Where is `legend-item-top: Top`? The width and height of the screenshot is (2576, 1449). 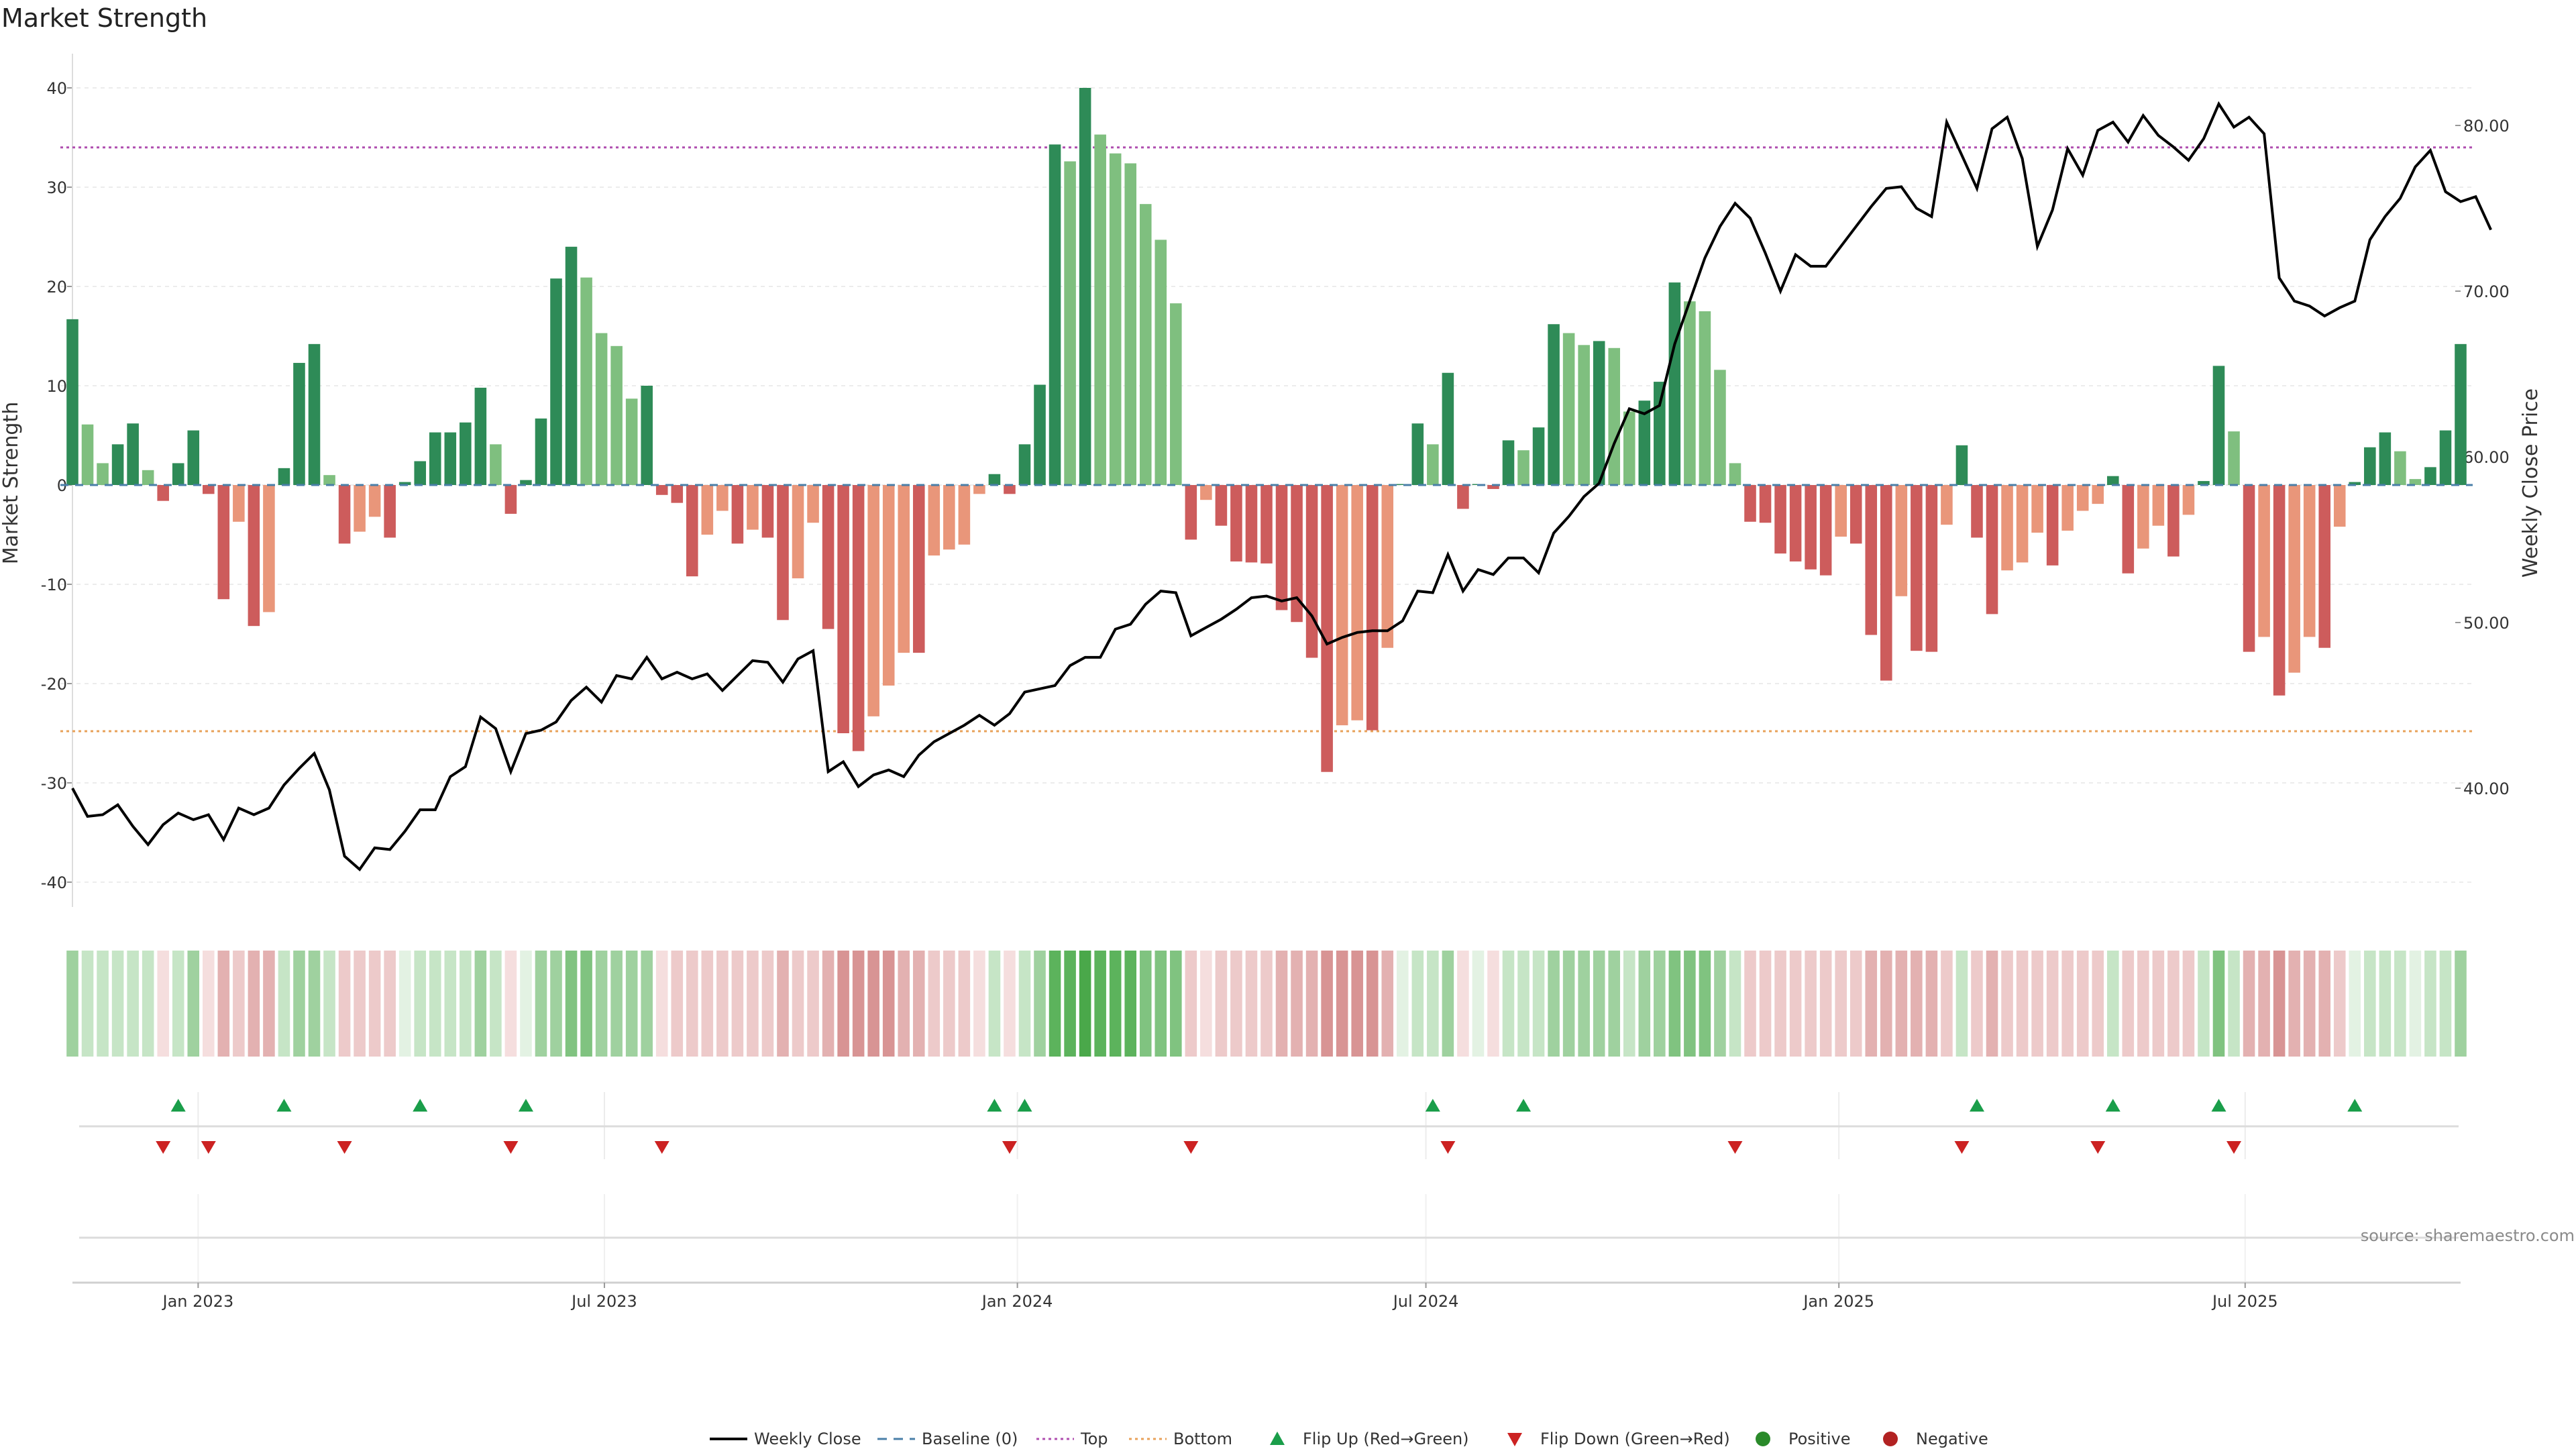 legend-item-top: Top is located at coordinates (1072, 1439).